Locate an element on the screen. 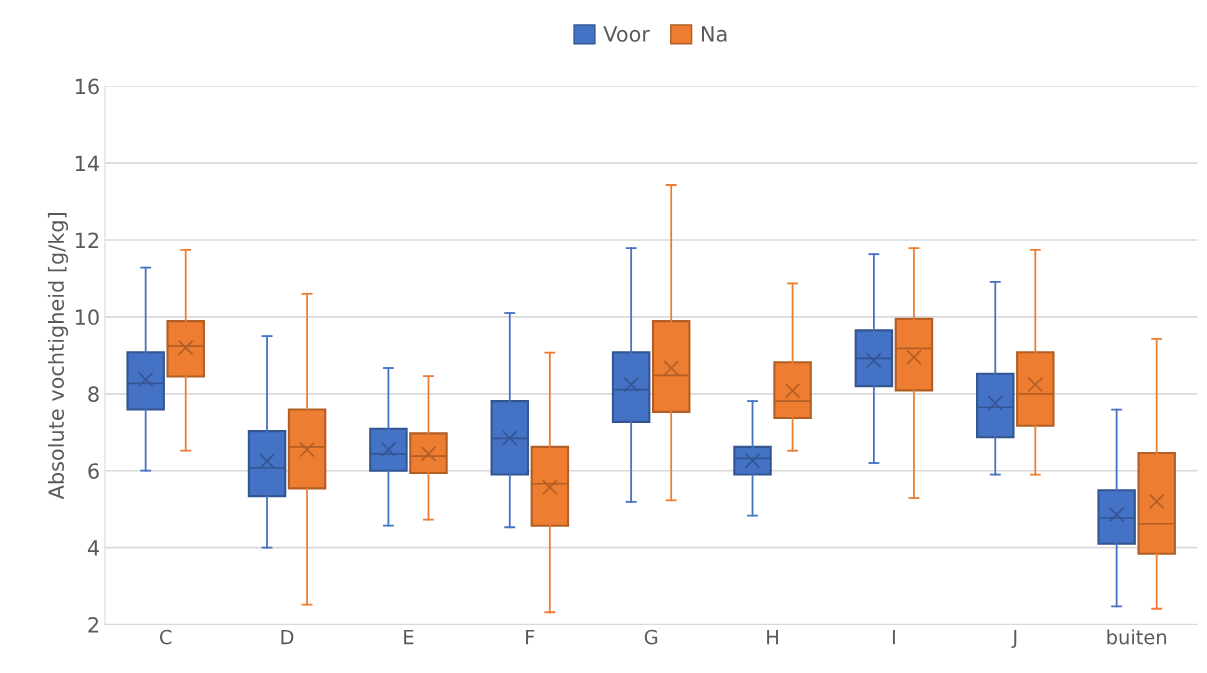 The width and height of the screenshot is (1207, 673). y-tick-label: 2 is located at coordinates (93, 625).